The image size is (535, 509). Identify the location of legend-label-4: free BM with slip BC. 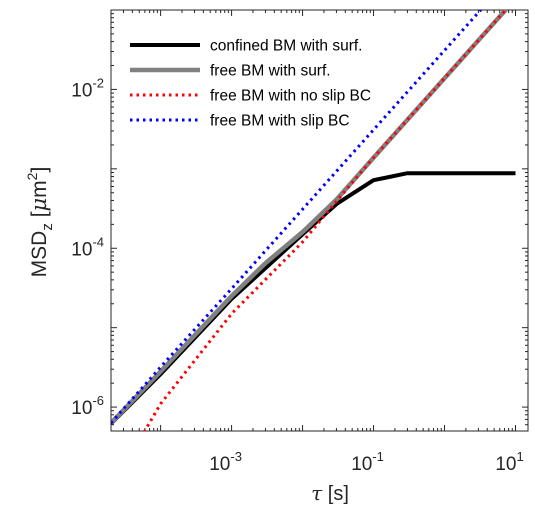
(280, 121).